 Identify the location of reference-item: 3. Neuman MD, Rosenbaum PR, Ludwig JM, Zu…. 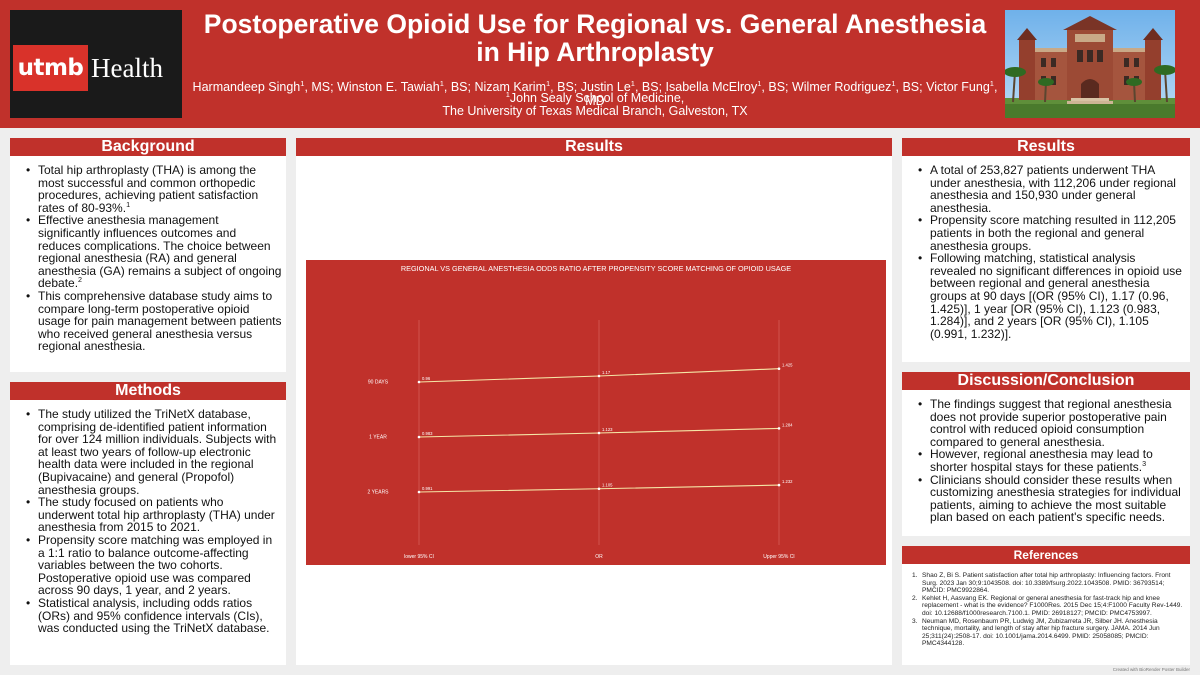
(1036, 632).